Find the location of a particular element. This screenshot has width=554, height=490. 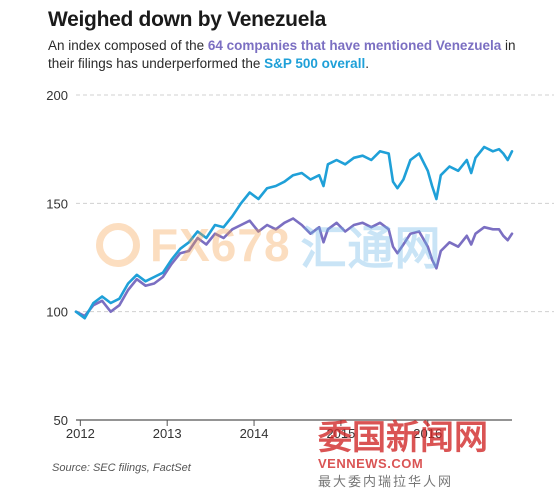

fx678-watermark: FX678 汇通网 is located at coordinates (269, 245).